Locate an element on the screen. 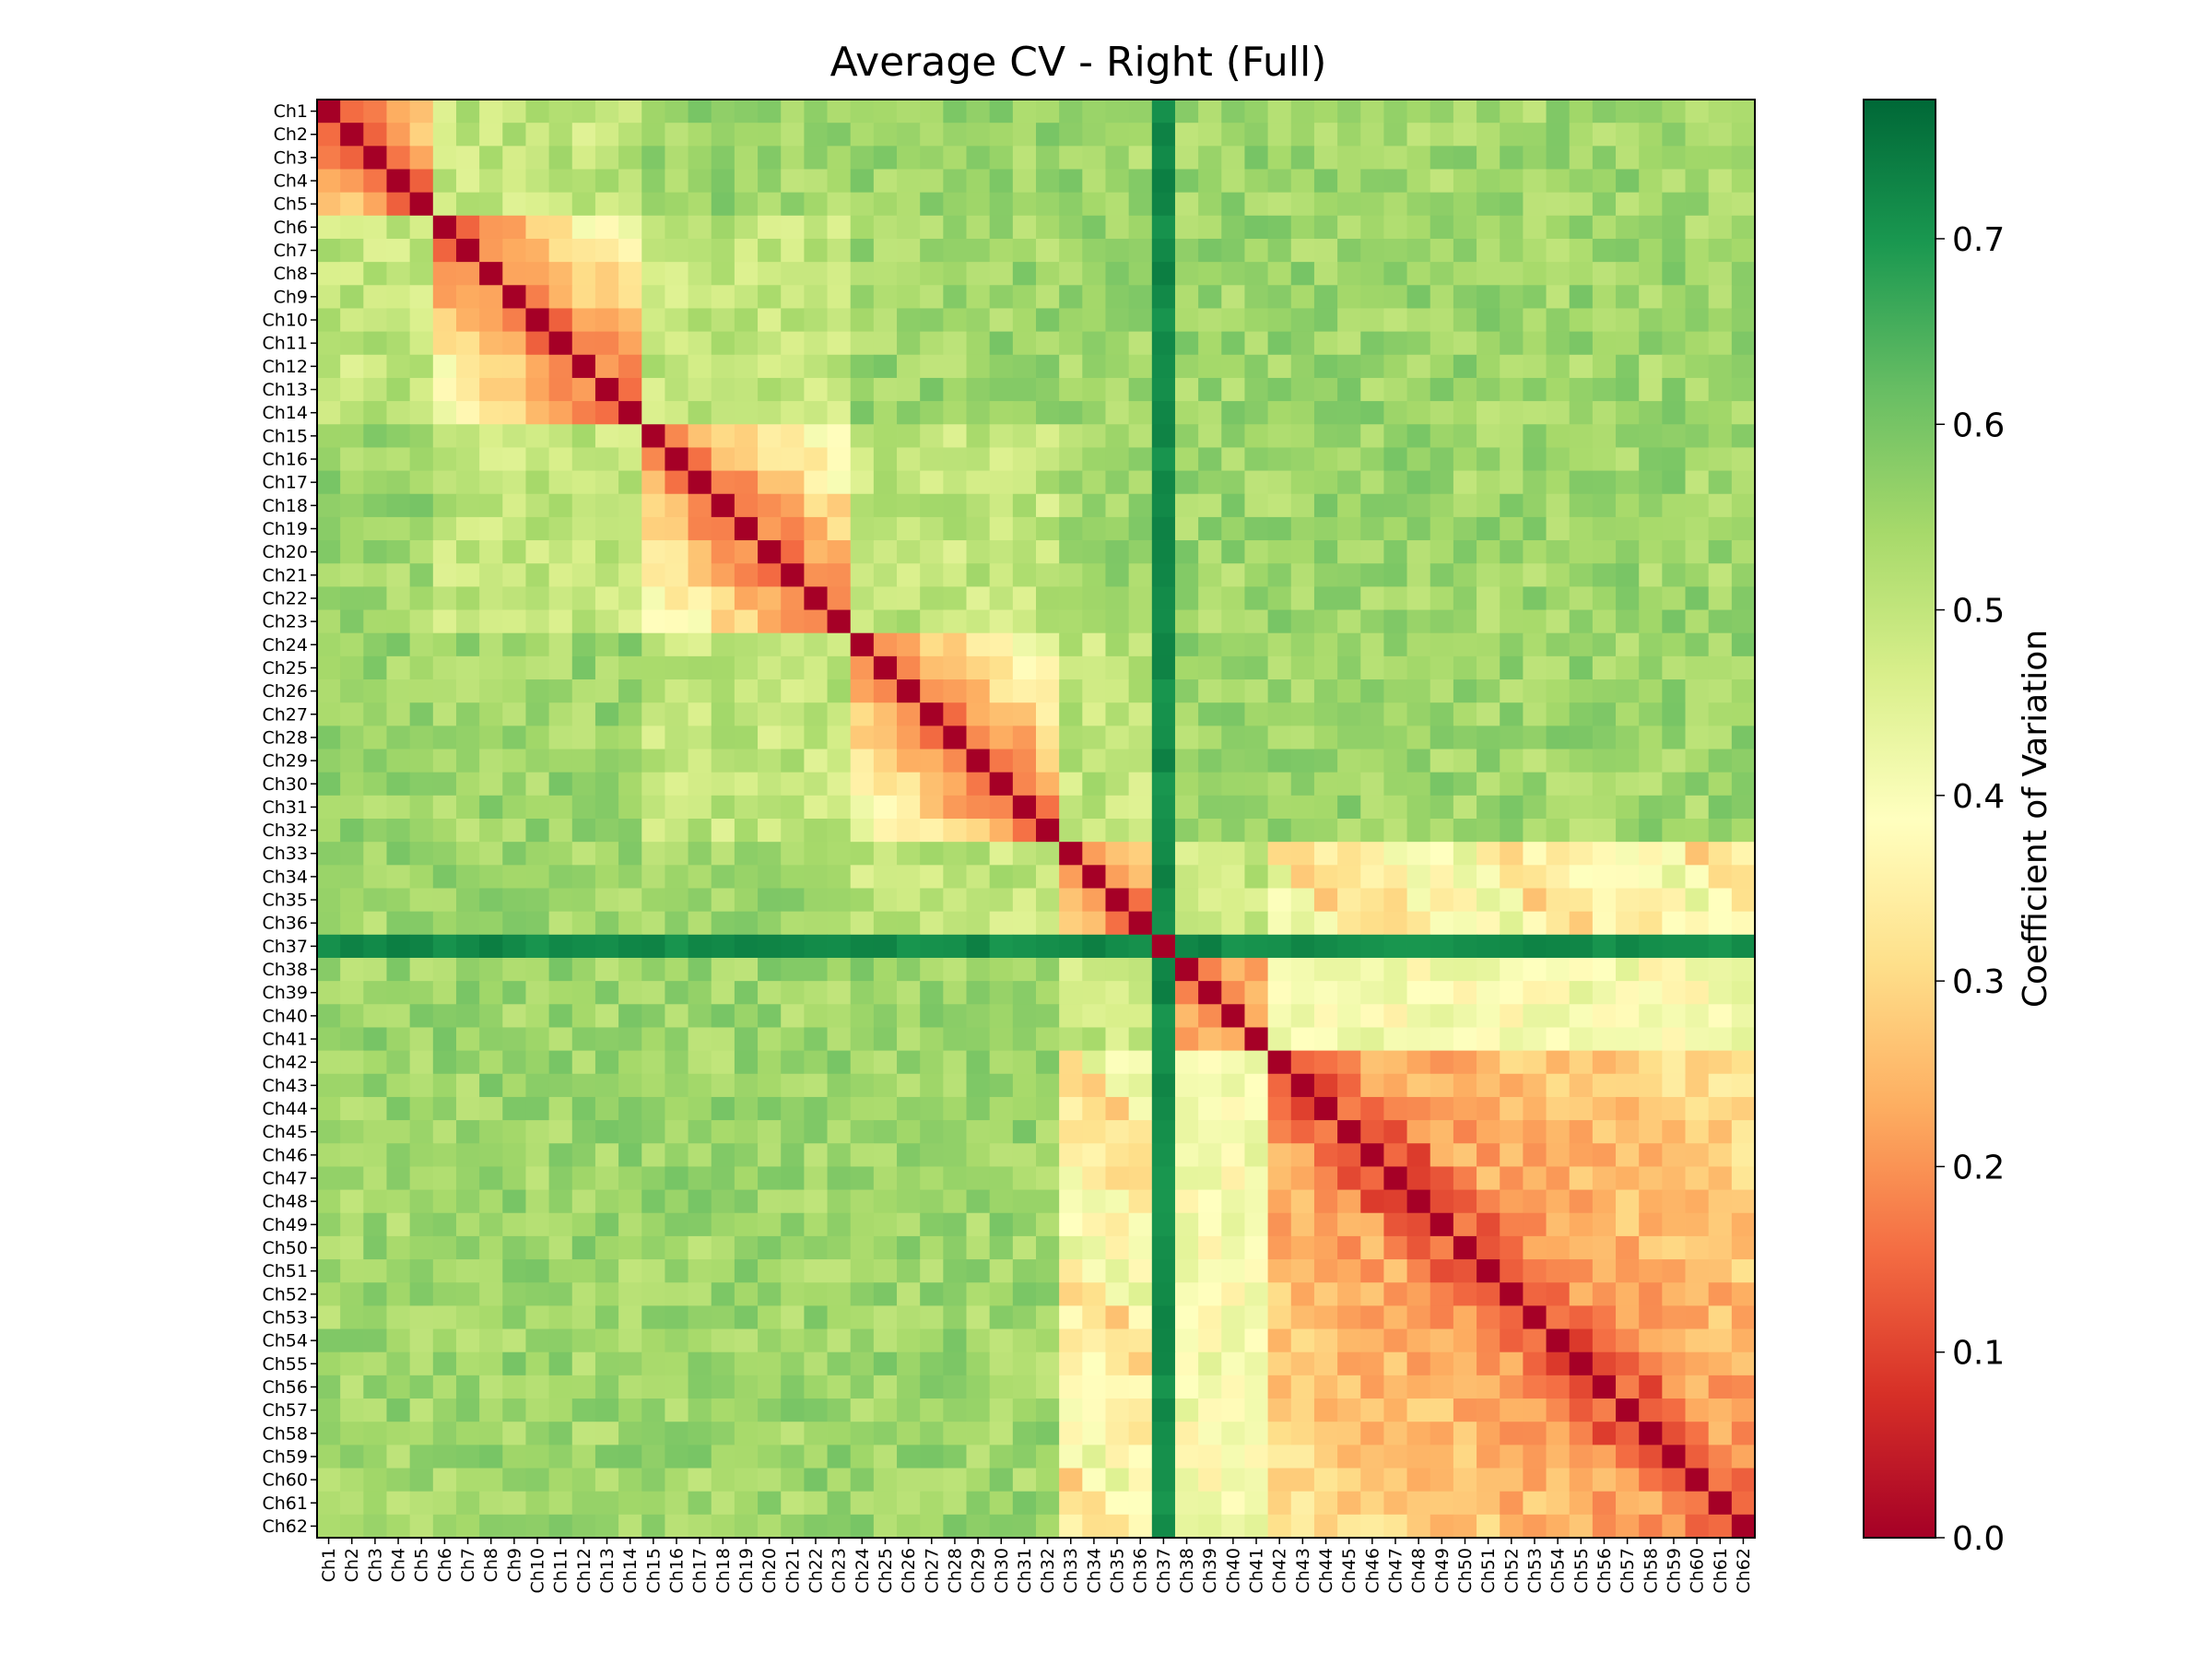 This screenshot has height=1664, width=2212. x-tick-label: Ch49 is located at coordinates (1442, 1571).